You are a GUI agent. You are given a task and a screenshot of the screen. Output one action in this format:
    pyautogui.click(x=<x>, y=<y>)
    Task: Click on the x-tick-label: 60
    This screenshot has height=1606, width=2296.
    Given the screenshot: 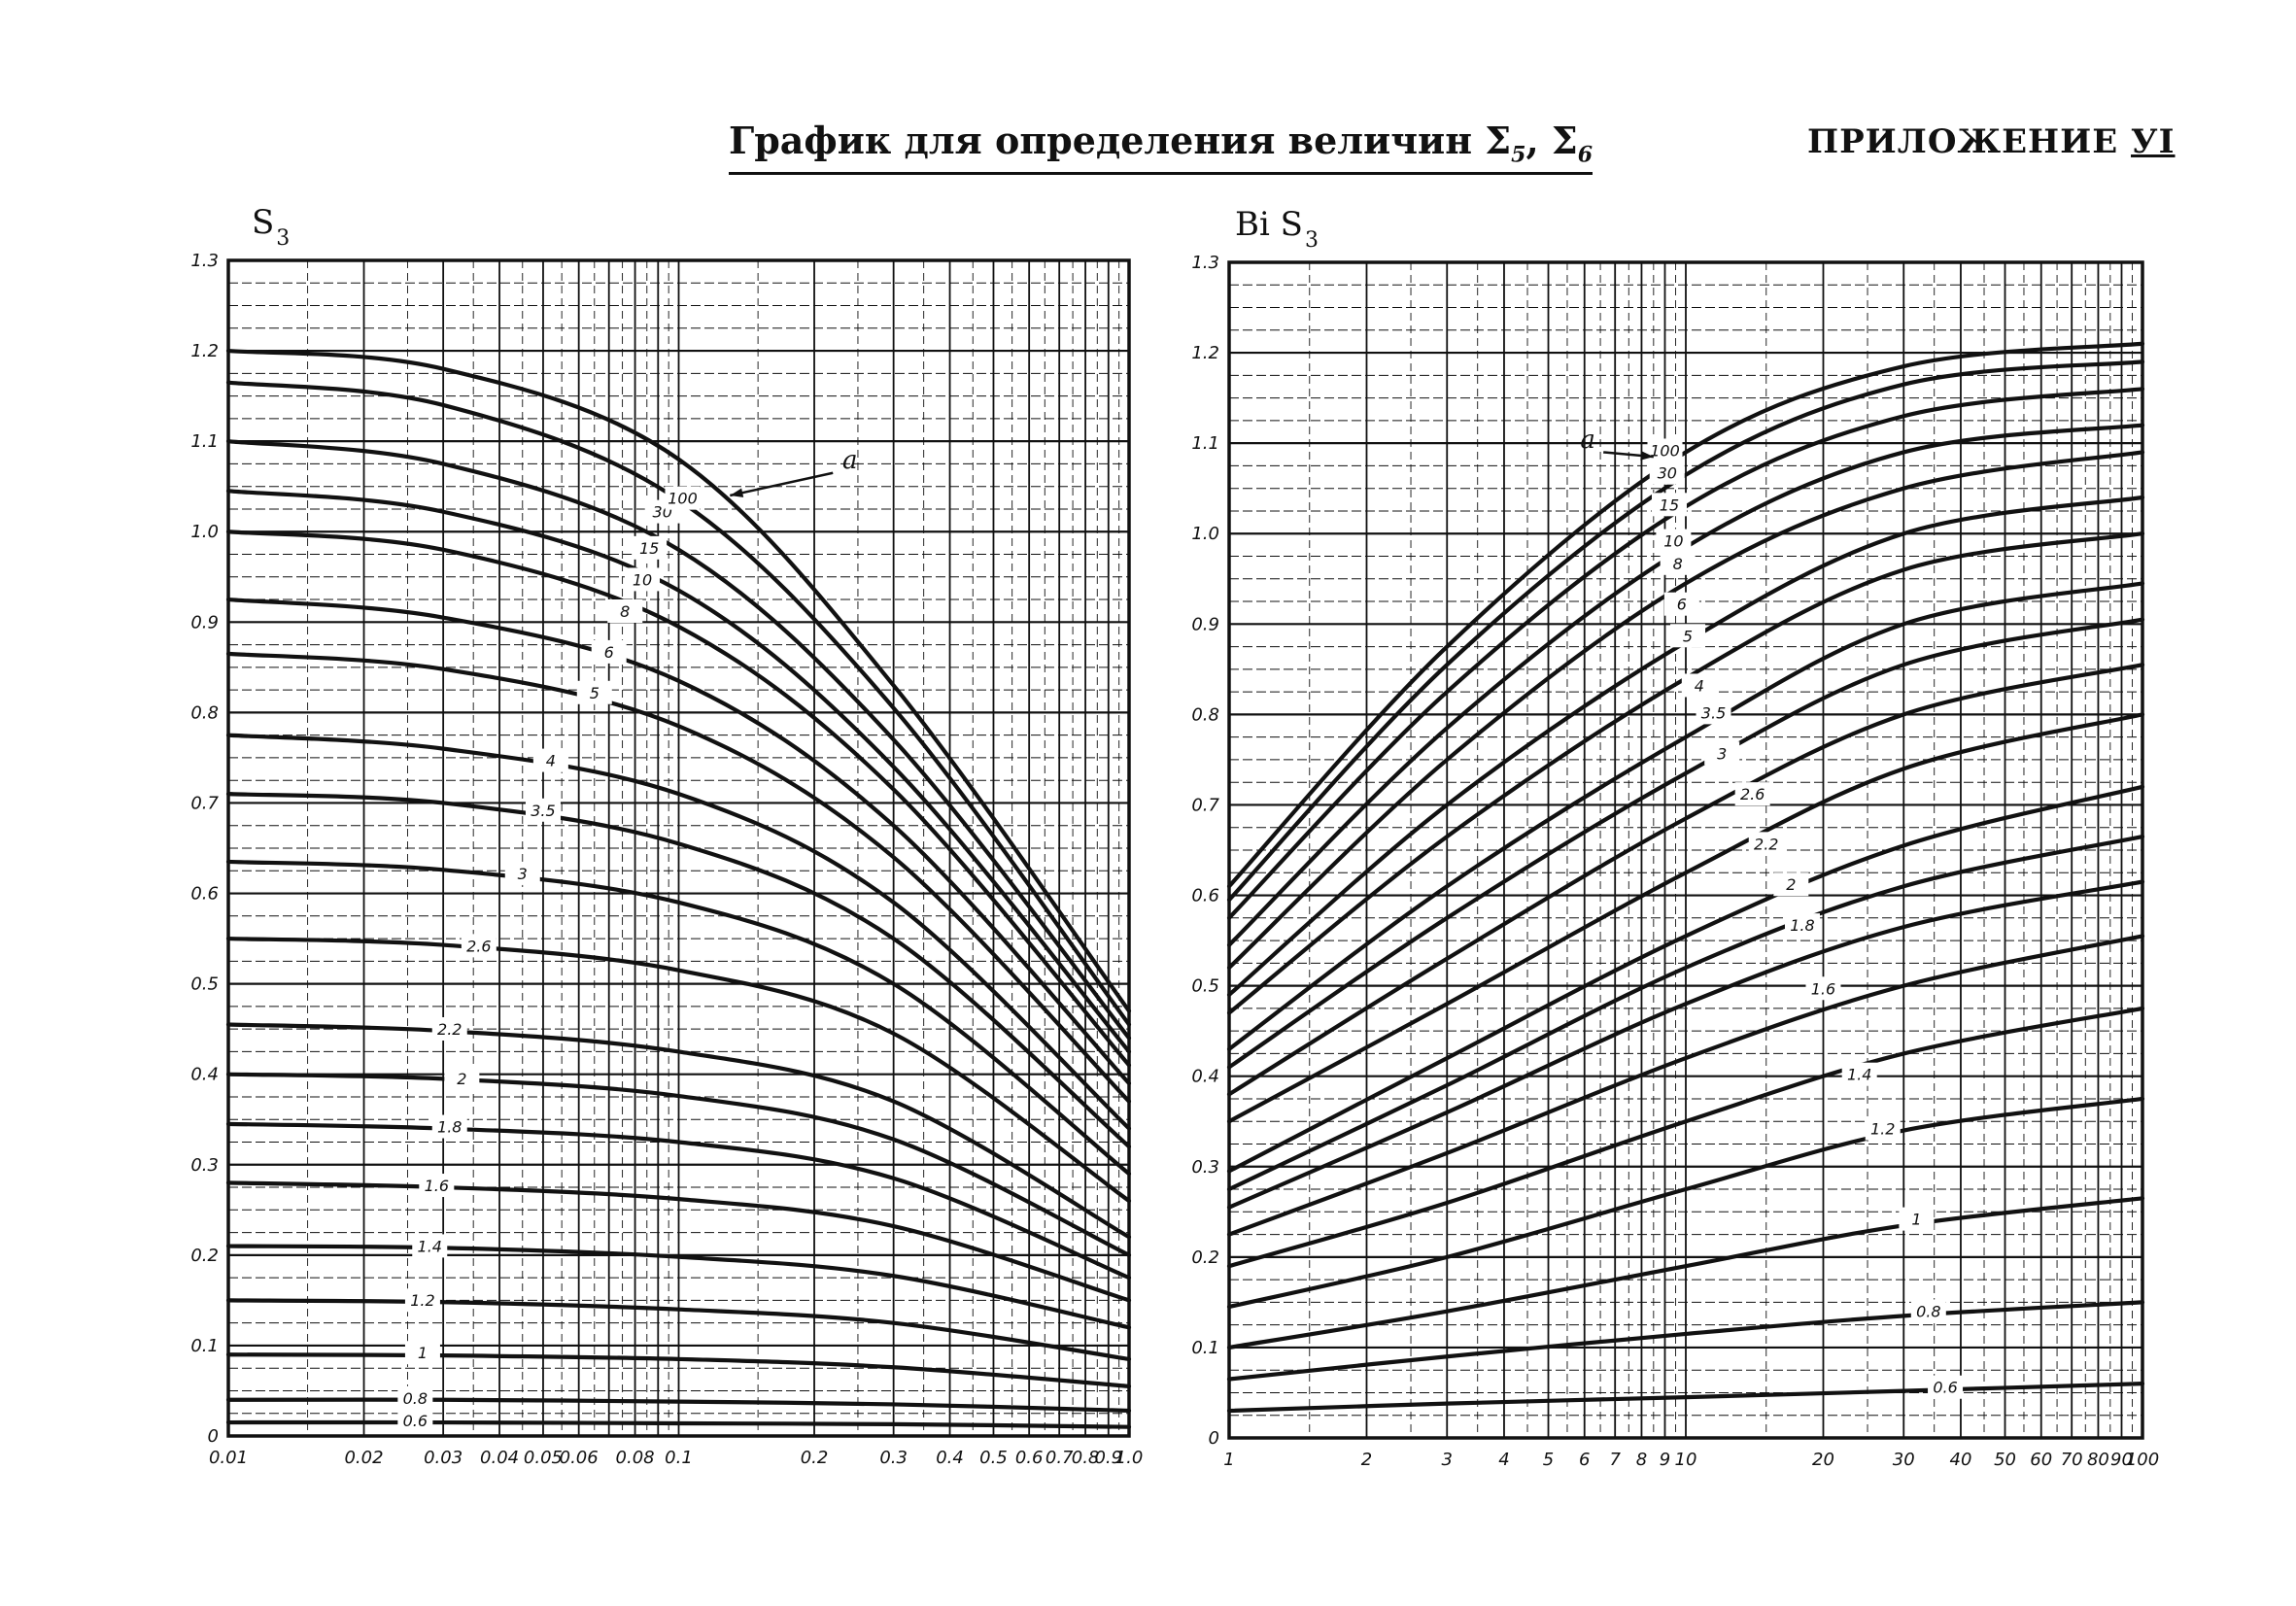 What is the action you would take?
    pyautogui.click(x=2041, y=1460)
    